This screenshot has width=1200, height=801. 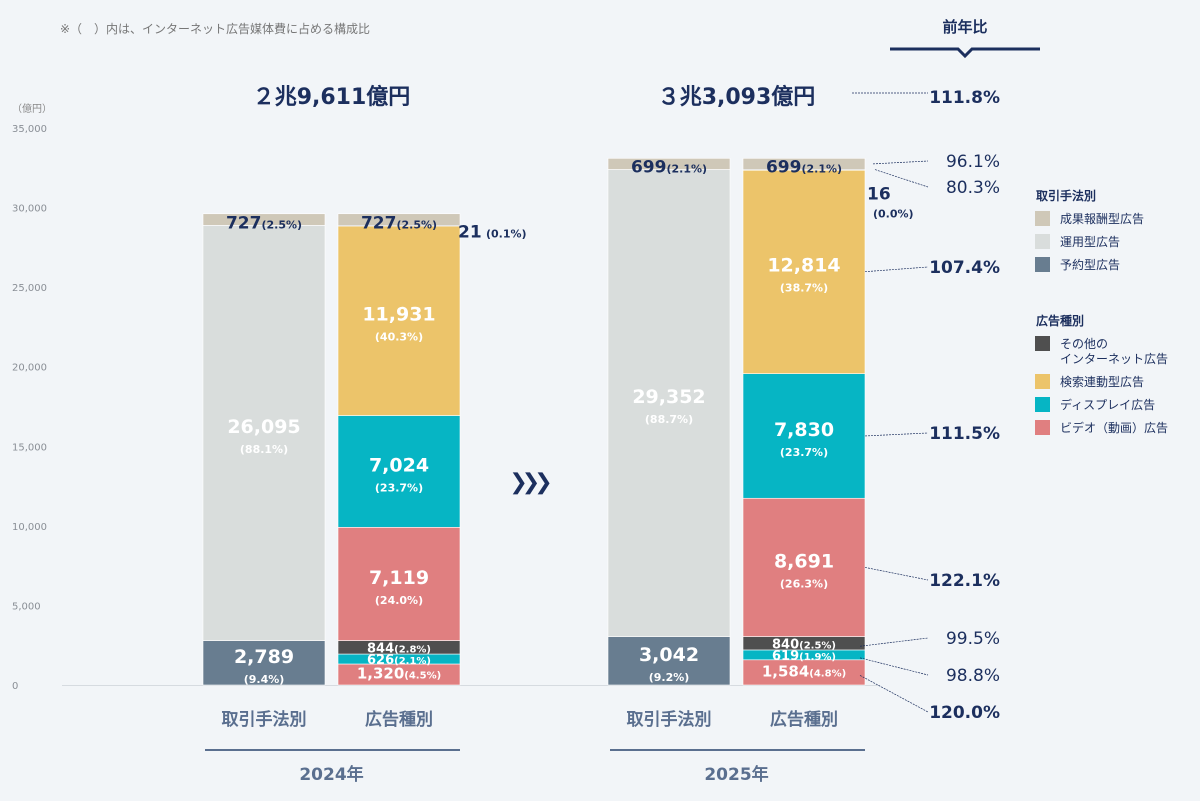 What do you see at coordinates (215, 29) in the screenshot?
I see `footnote: ※（ ）内は、インターネット広告媒体費に占める構成比` at bounding box center [215, 29].